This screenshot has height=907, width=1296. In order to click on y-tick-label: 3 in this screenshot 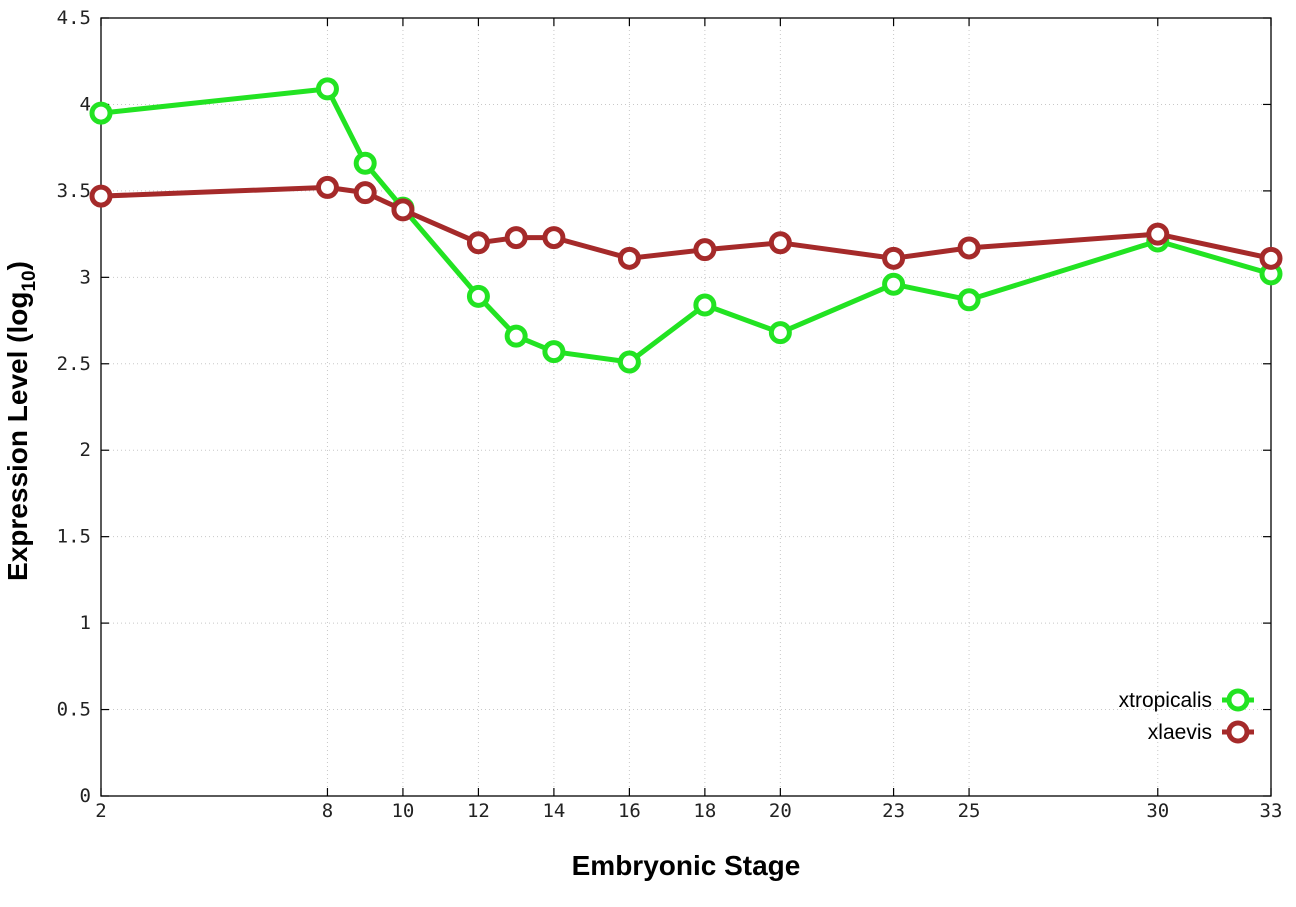, I will do `click(85, 277)`.